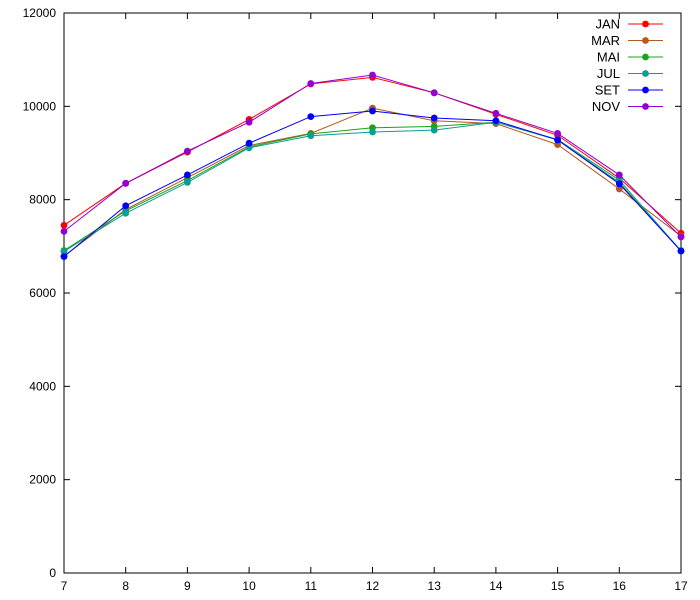 This screenshot has height=600, width=700. I want to click on y-tick-label: 10000, so click(40, 106).